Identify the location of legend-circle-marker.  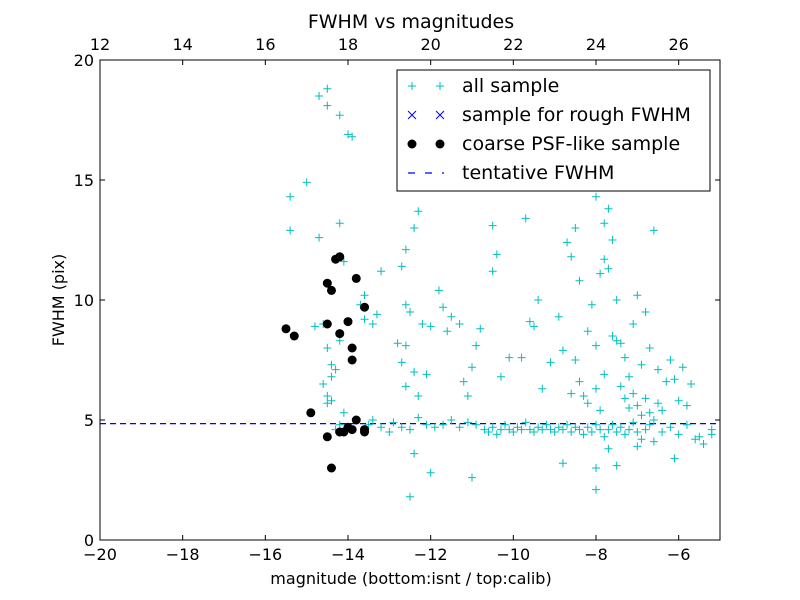
(440, 144).